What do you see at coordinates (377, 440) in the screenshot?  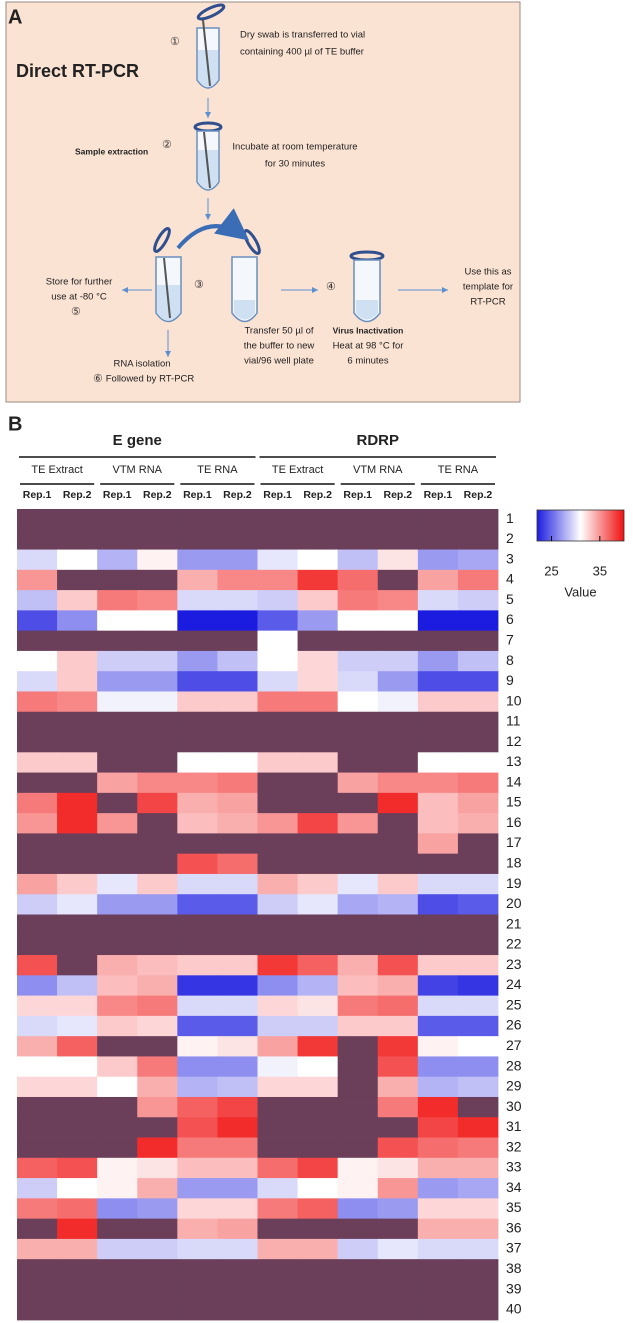 I see `group-label: RDRP` at bounding box center [377, 440].